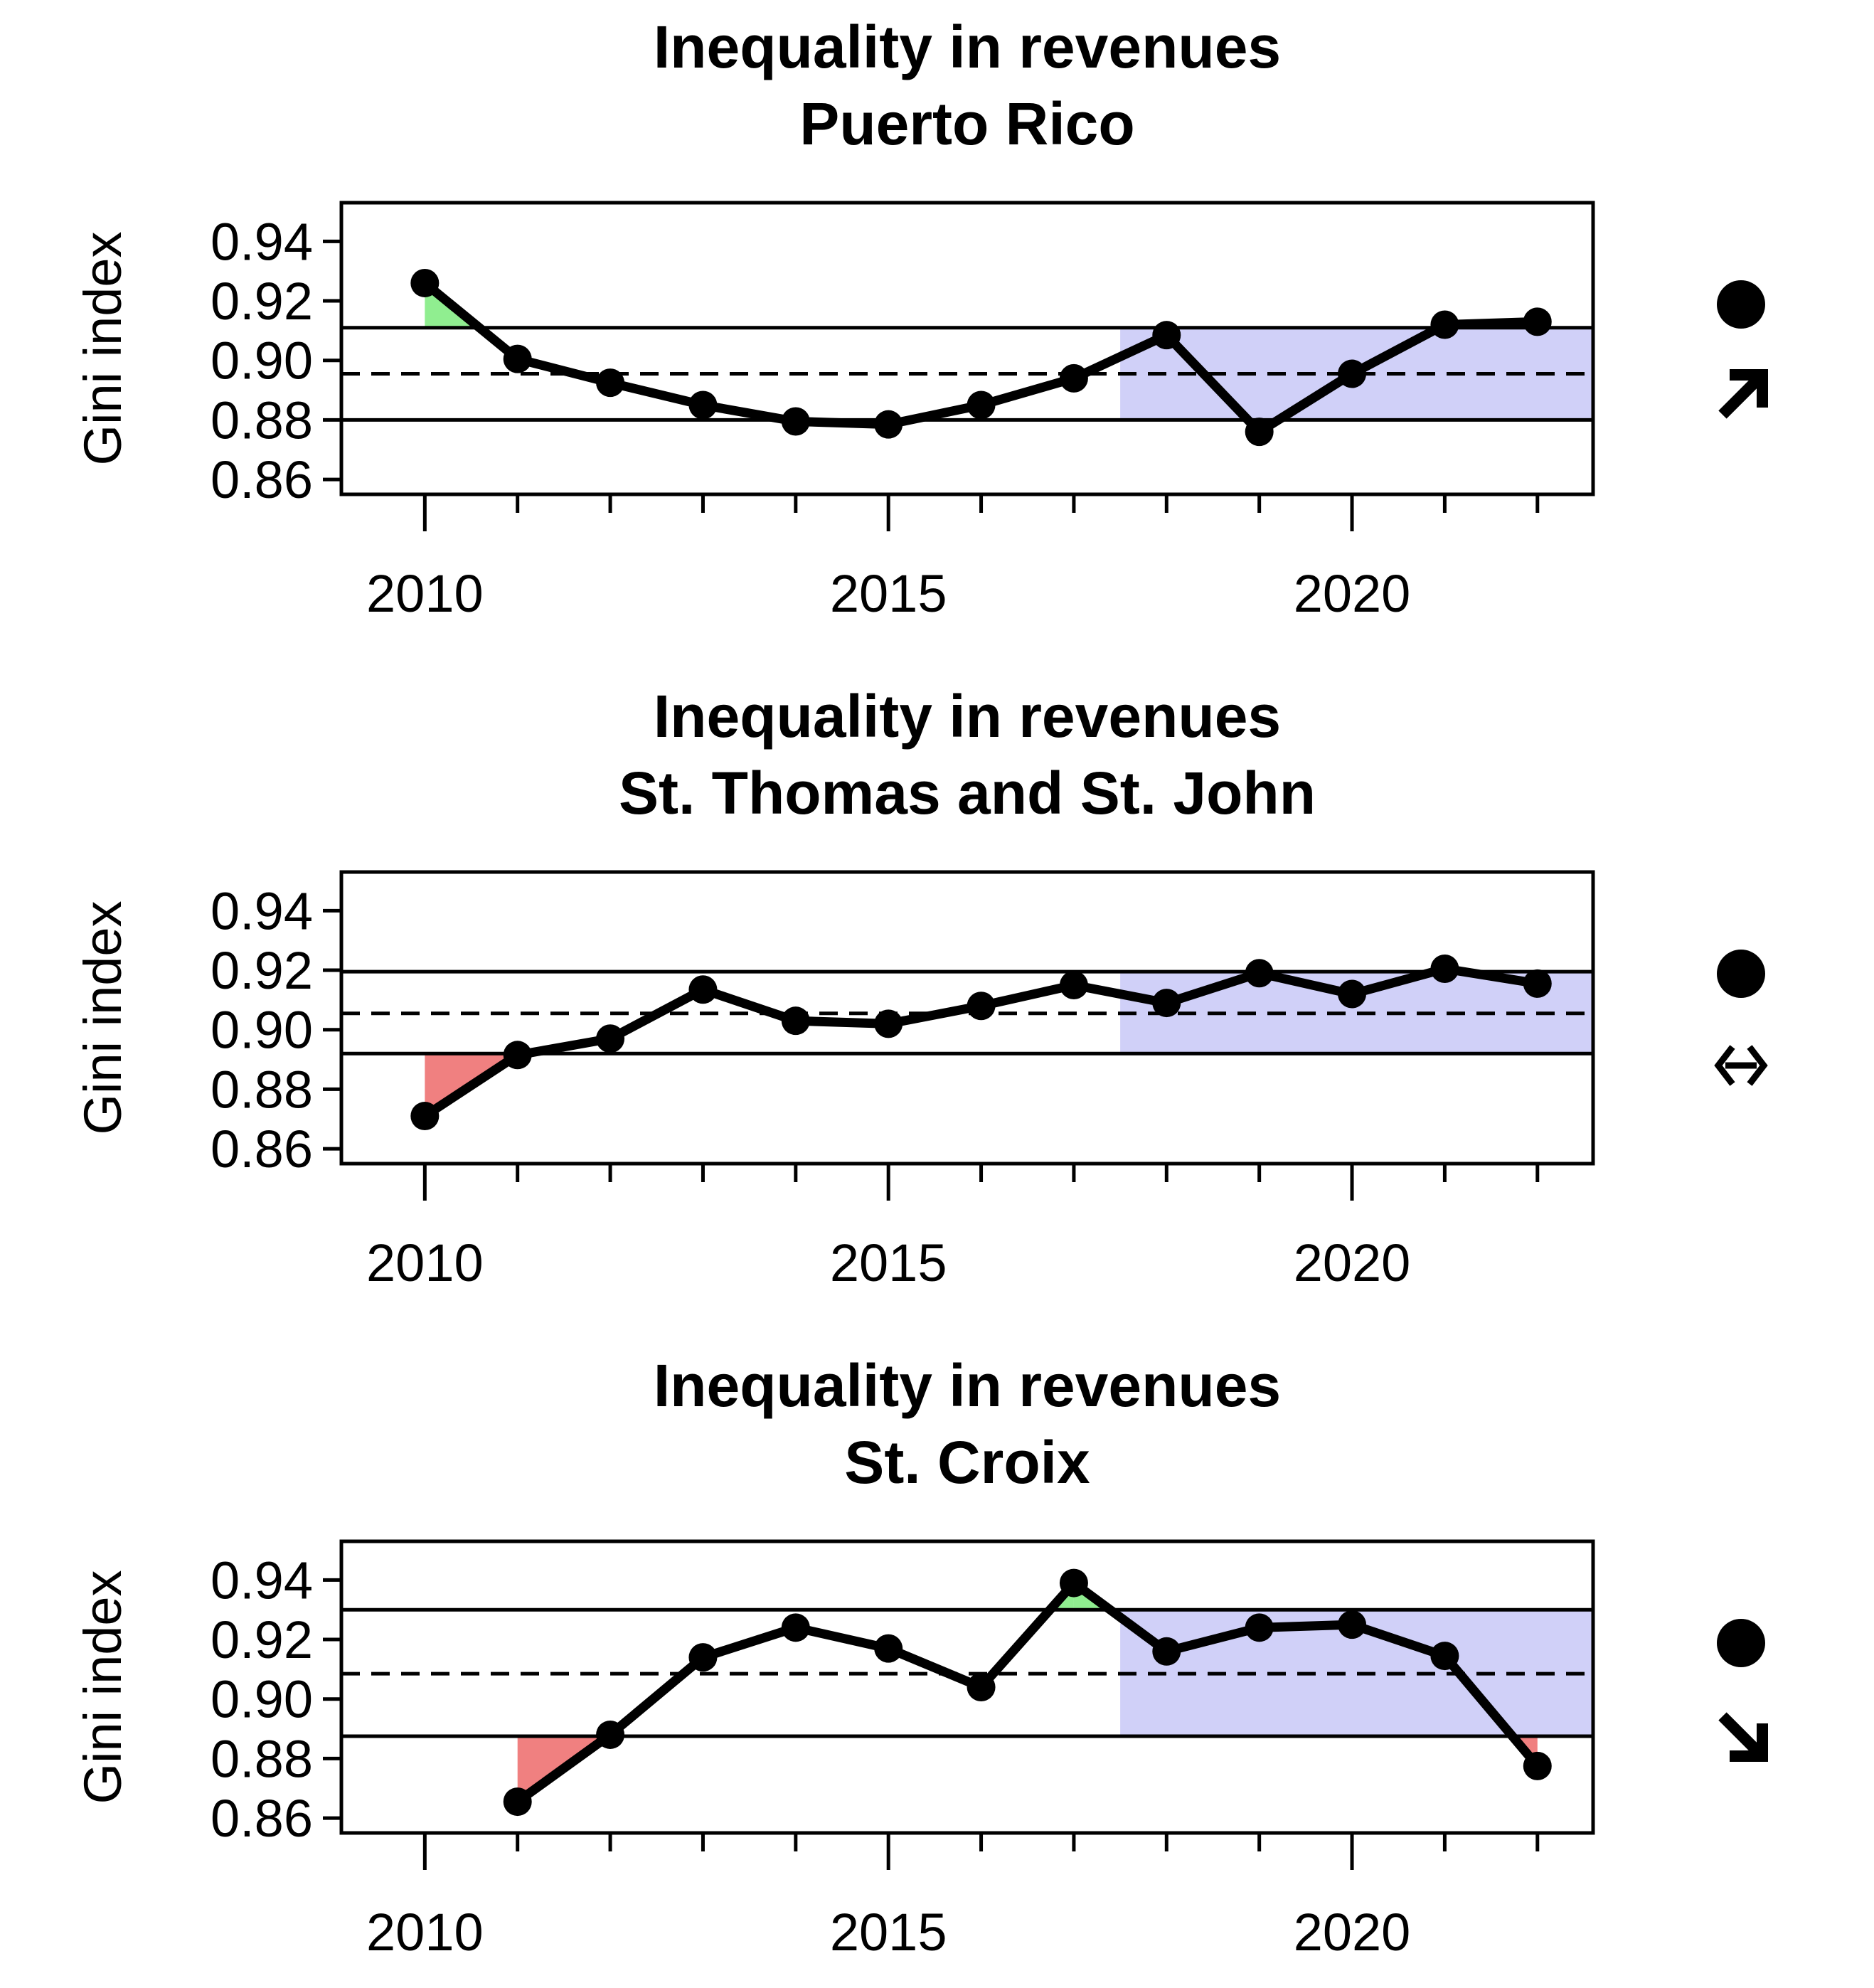  I want to click on arrow-head-right, so click(1757, 1065).